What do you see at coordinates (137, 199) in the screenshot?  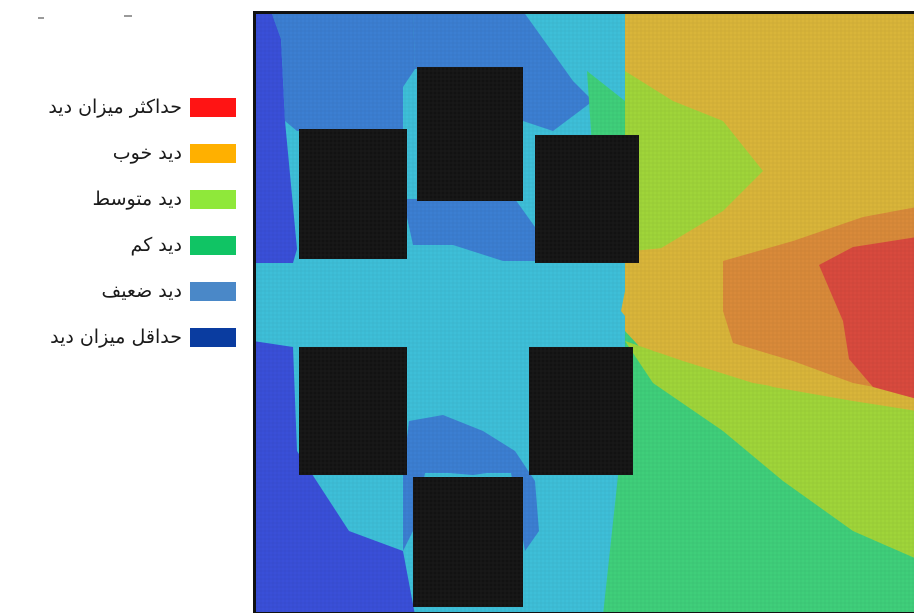 I see `legend-label: دید متوسط` at bounding box center [137, 199].